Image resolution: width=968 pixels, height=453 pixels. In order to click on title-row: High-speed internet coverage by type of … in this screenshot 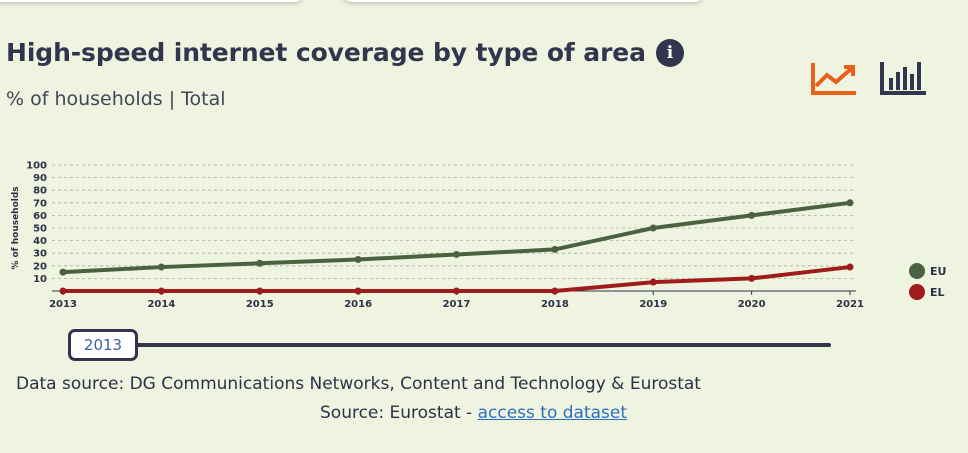, I will do `click(345, 52)`.